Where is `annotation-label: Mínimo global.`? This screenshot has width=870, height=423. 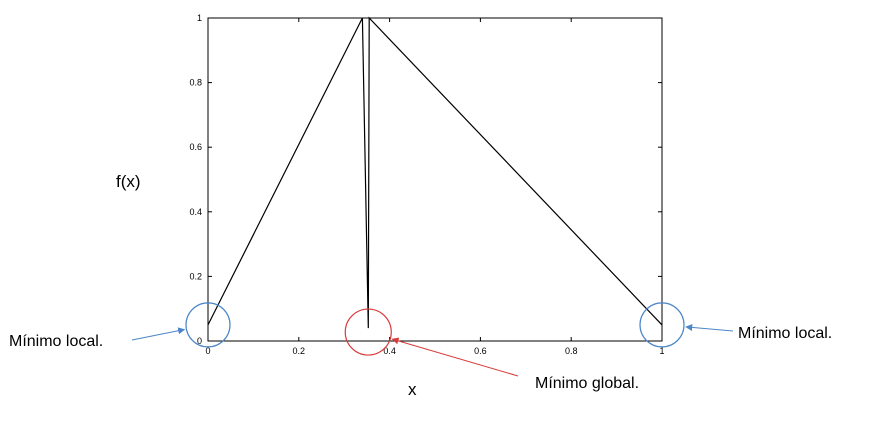
annotation-label: Mínimo global. is located at coordinates (587, 383).